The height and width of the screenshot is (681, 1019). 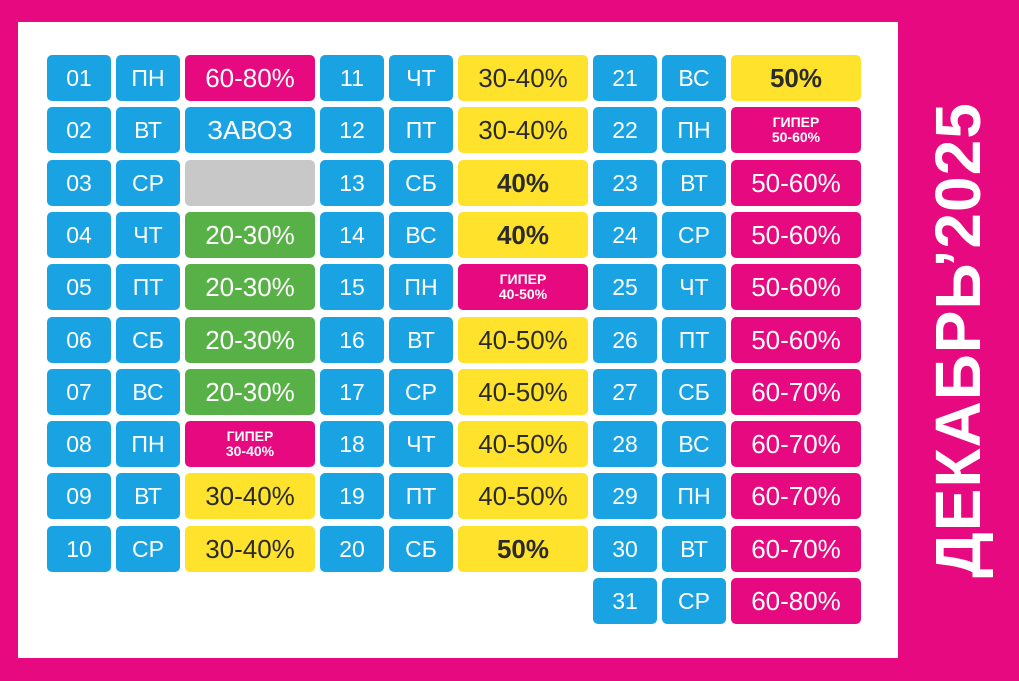 What do you see at coordinates (625, 235) in the screenshot?
I see `day-number: 24` at bounding box center [625, 235].